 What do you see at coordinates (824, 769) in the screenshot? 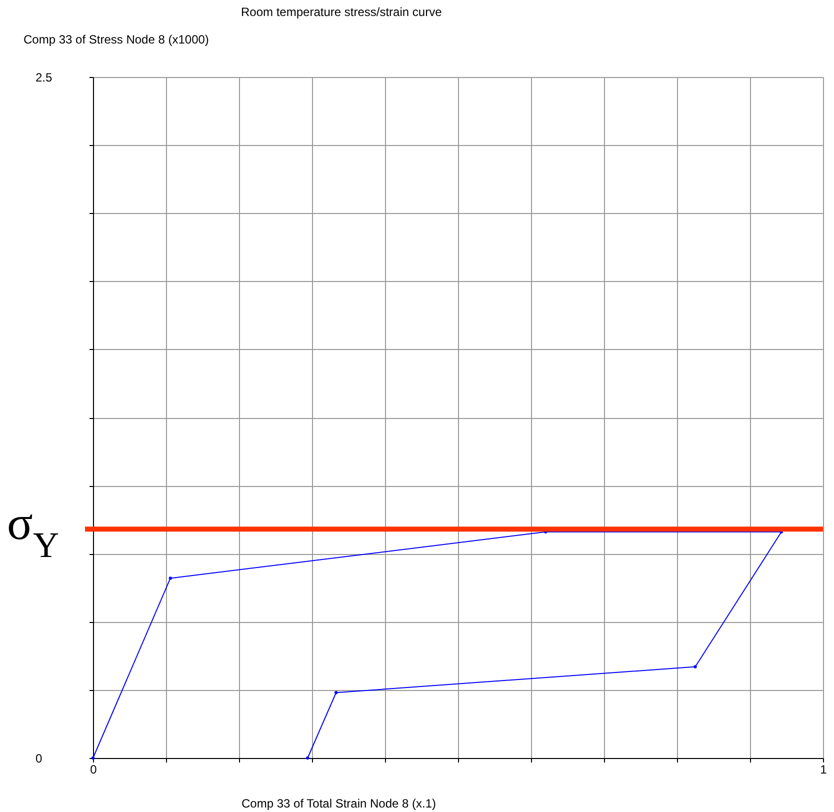
I see `x-tick-label: 1` at bounding box center [824, 769].